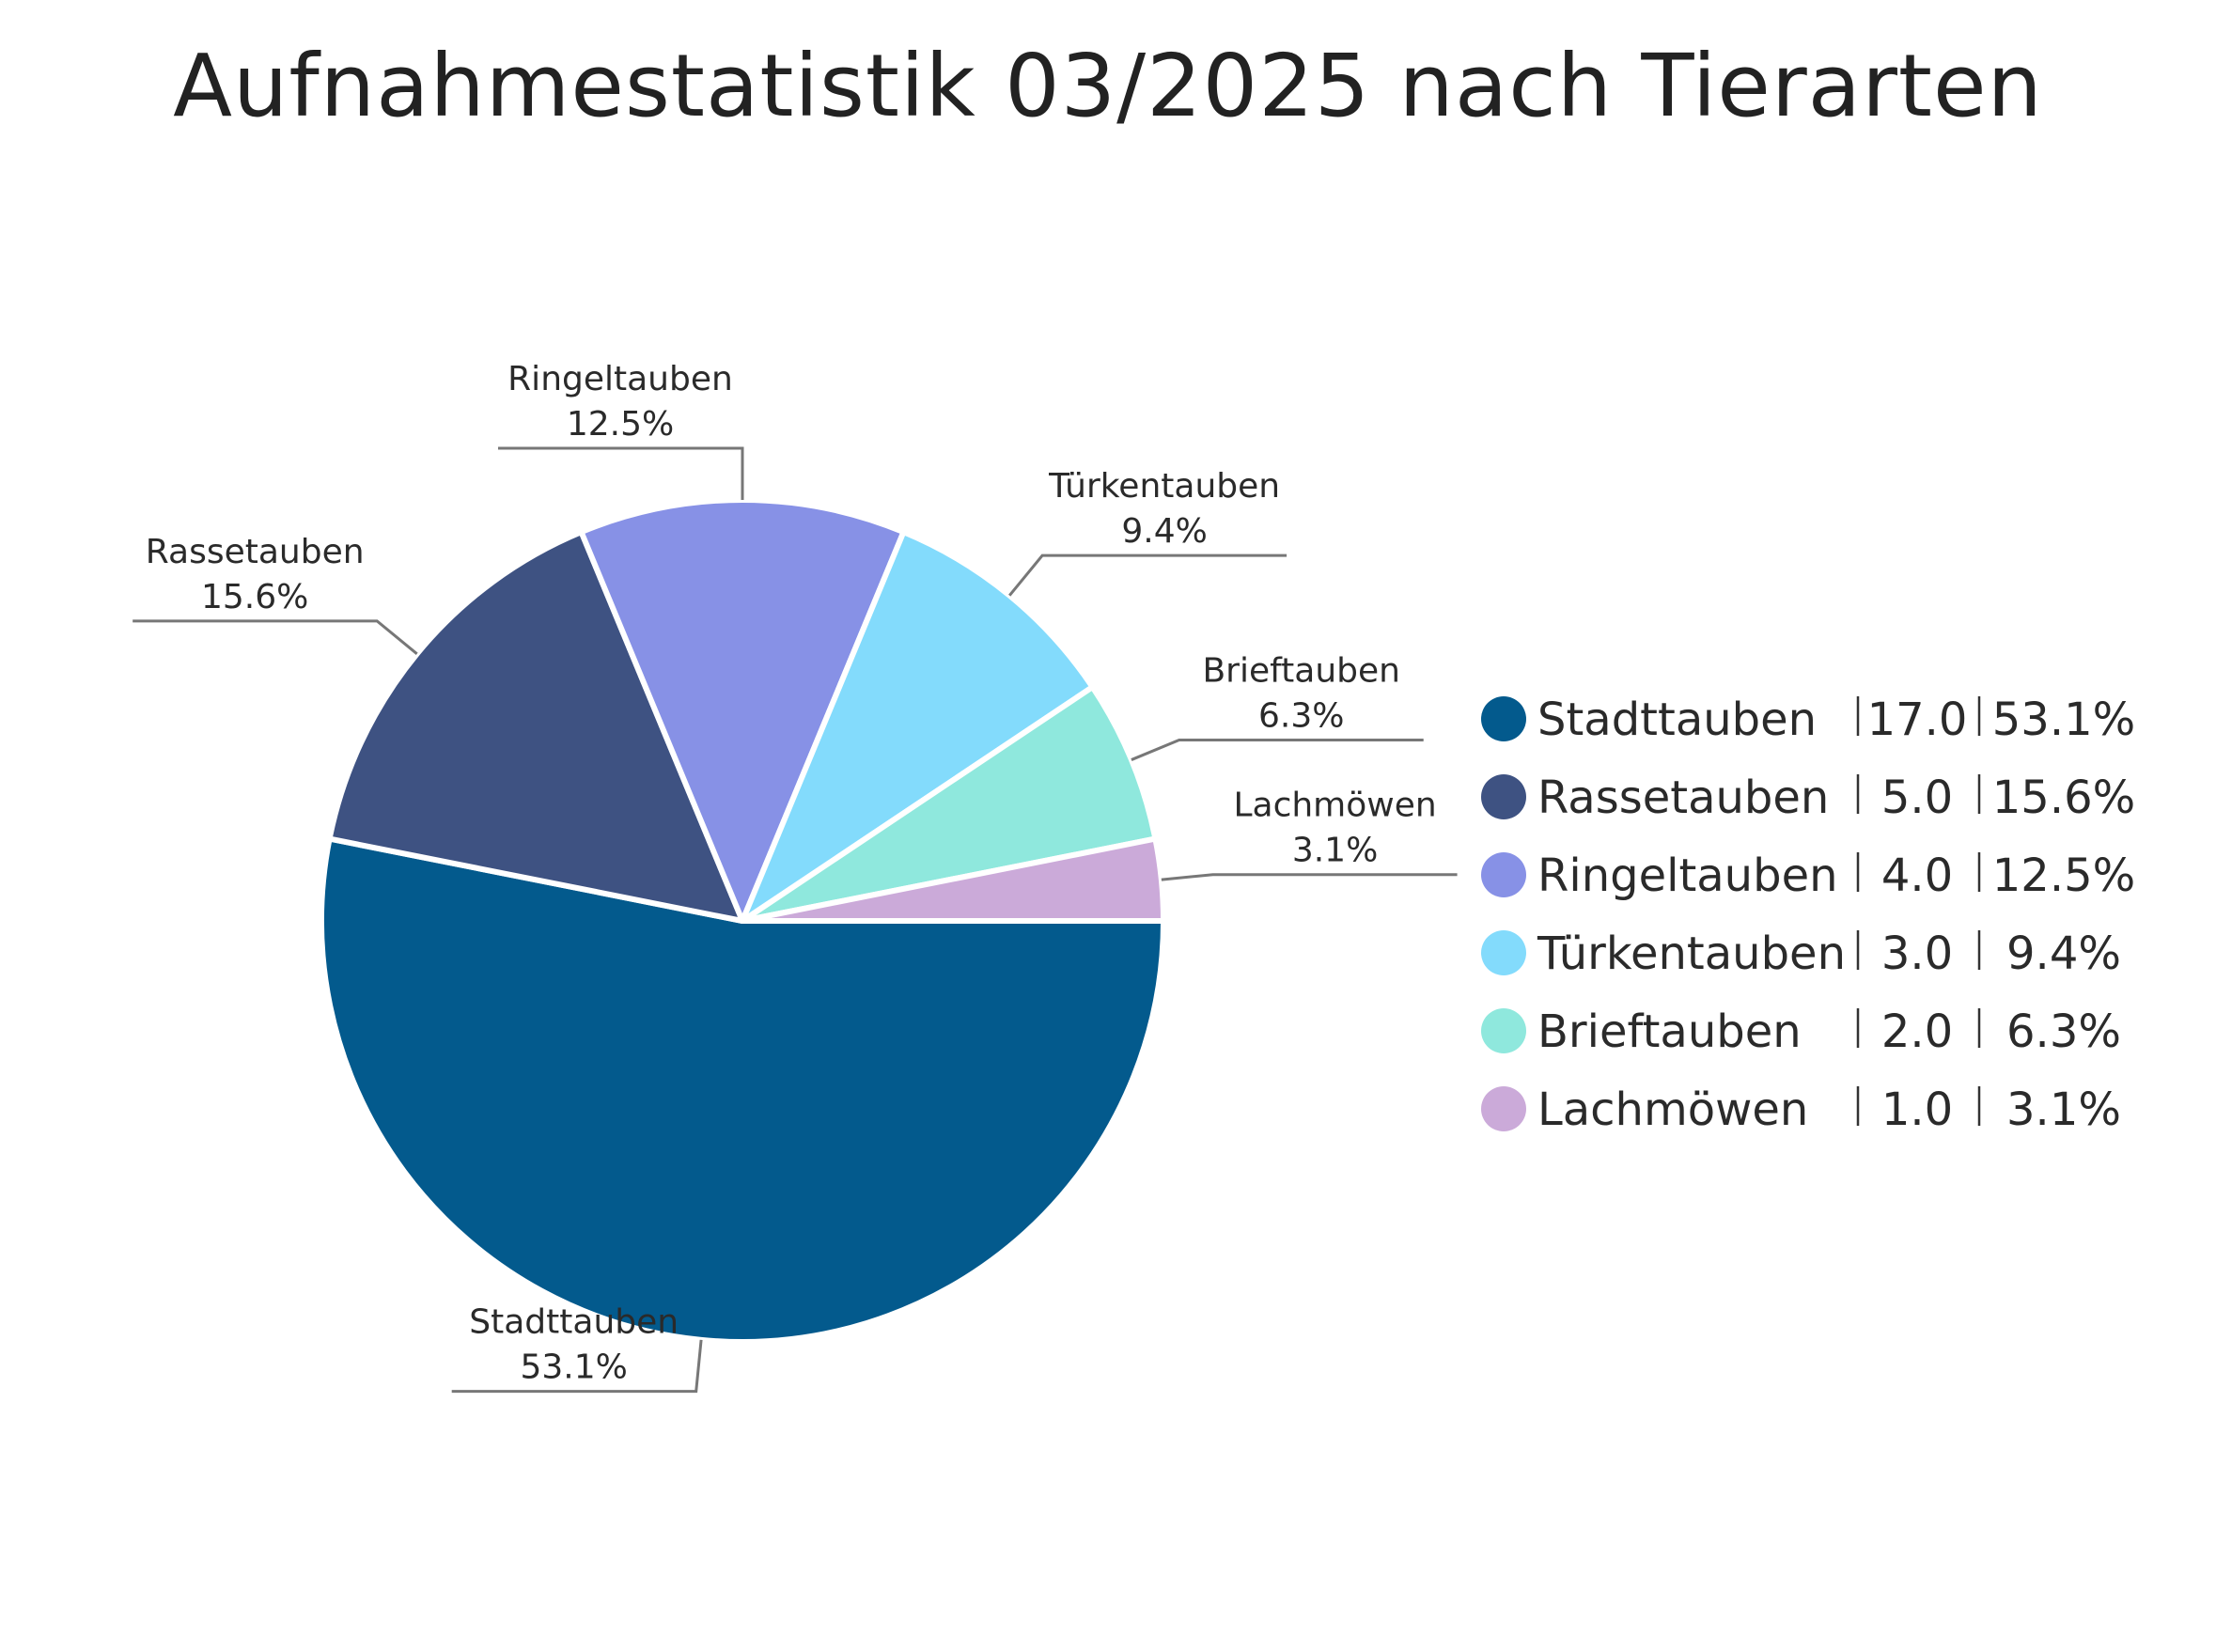  I want to click on legend-item-brieftauben: Brieftauben 2.0 6.3%, so click(1801, 1031).